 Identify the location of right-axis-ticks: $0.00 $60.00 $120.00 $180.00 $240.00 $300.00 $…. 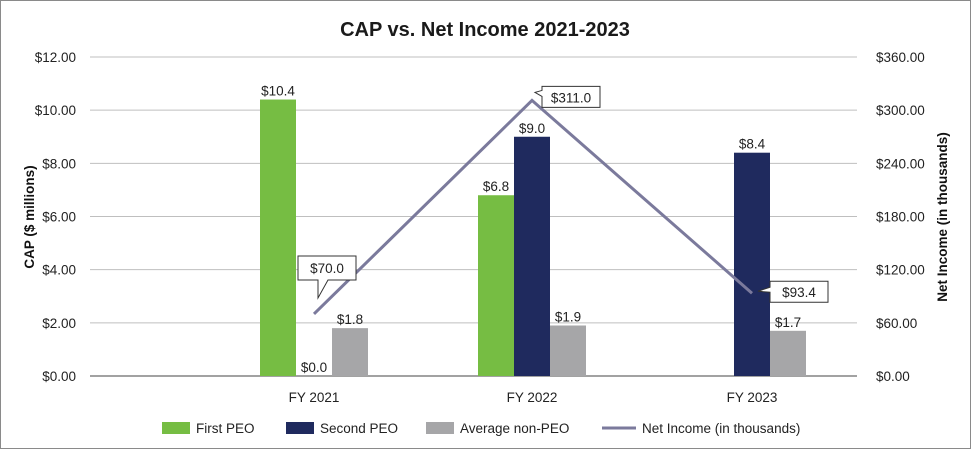
(900, 217).